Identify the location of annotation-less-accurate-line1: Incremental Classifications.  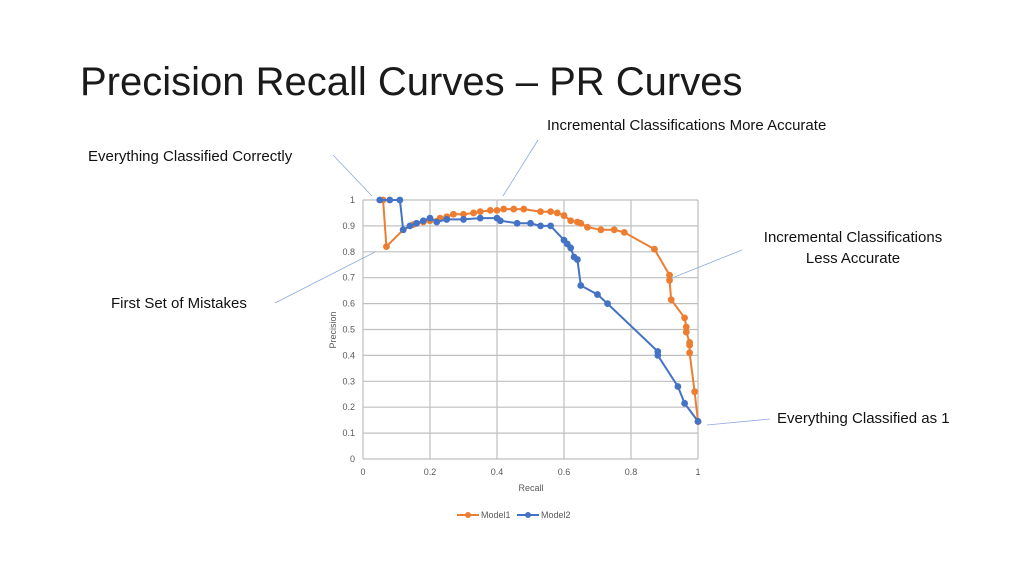
(853, 237).